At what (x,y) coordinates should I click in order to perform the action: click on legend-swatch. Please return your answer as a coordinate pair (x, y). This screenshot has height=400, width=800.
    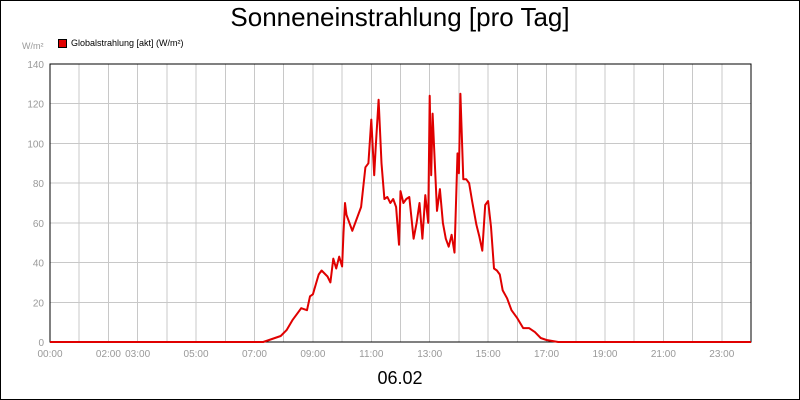
    Looking at the image, I should click on (62, 43).